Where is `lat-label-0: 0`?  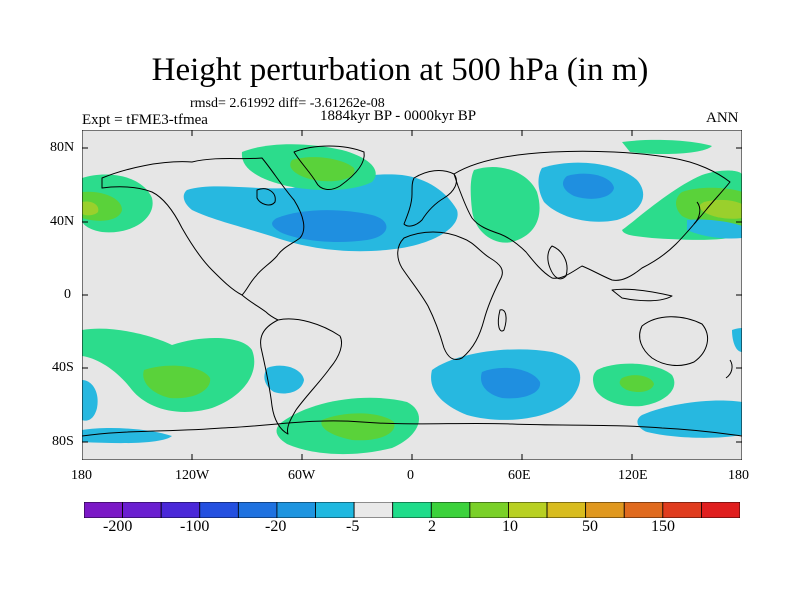
lat-label-0: 0 is located at coordinates (67, 294).